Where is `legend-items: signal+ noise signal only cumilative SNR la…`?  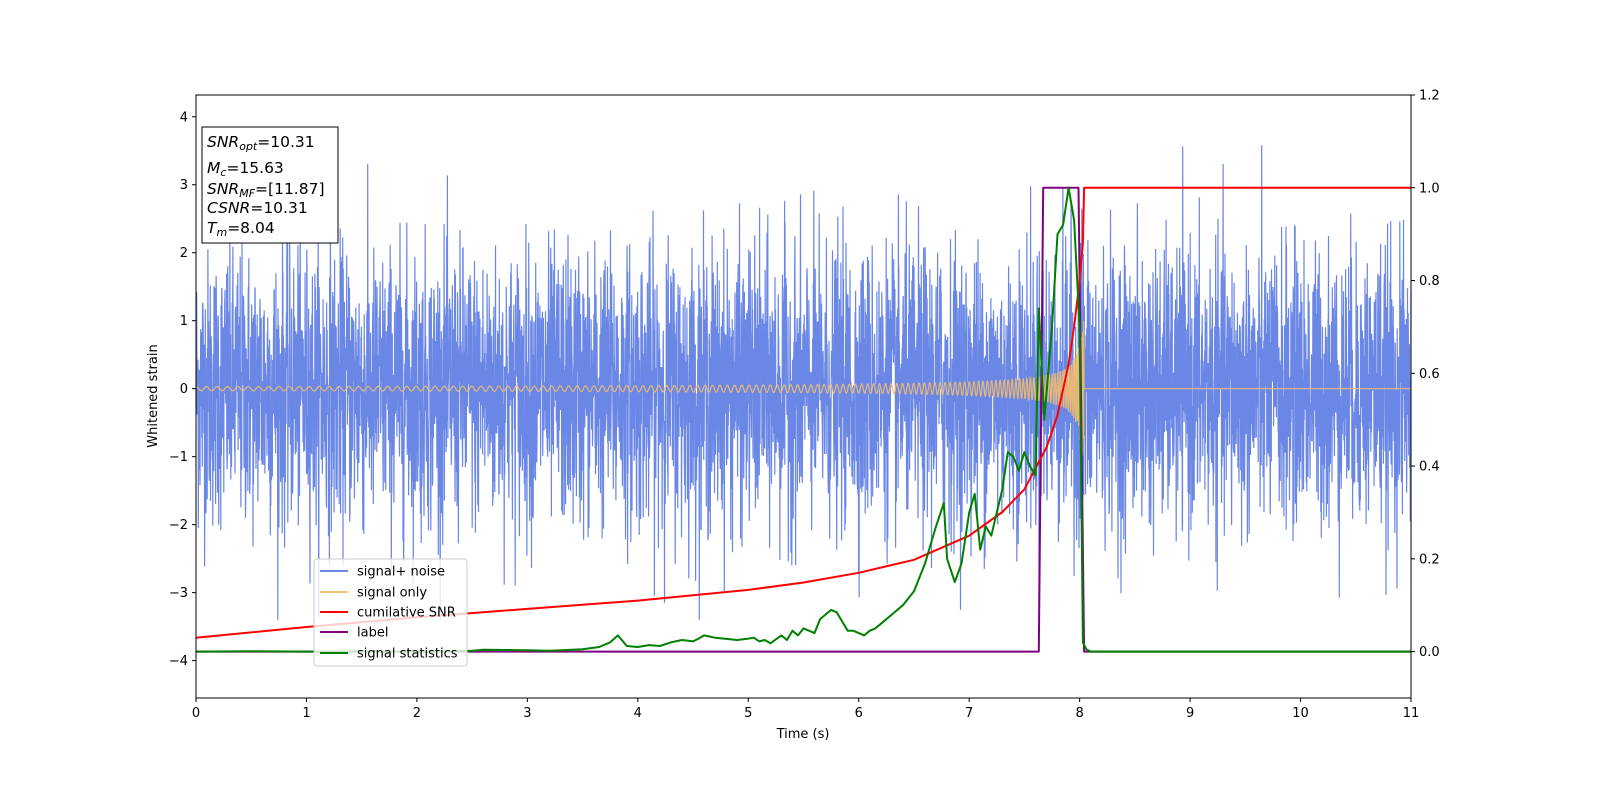 legend-items: signal+ noise signal only cumilative SNR la… is located at coordinates (389, 613).